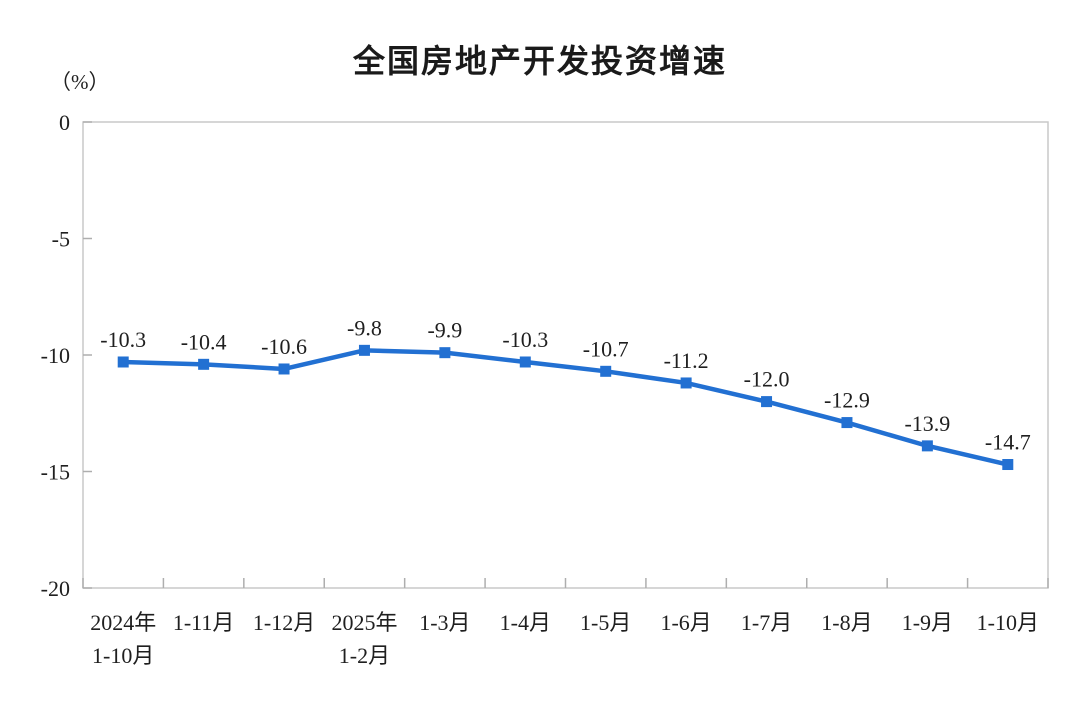 The image size is (1080, 704). Describe the element at coordinates (539, 61) in the screenshot. I see `chart-title: 全国房地产开发投资增速` at that location.